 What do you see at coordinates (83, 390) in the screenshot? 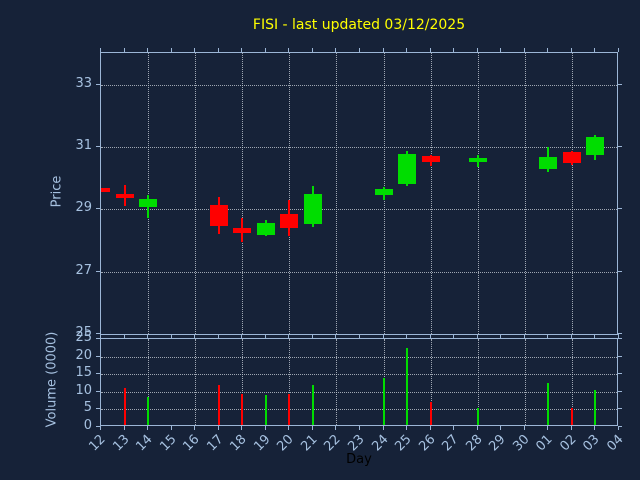
I see `volume-tick-label: 10` at bounding box center [83, 390].